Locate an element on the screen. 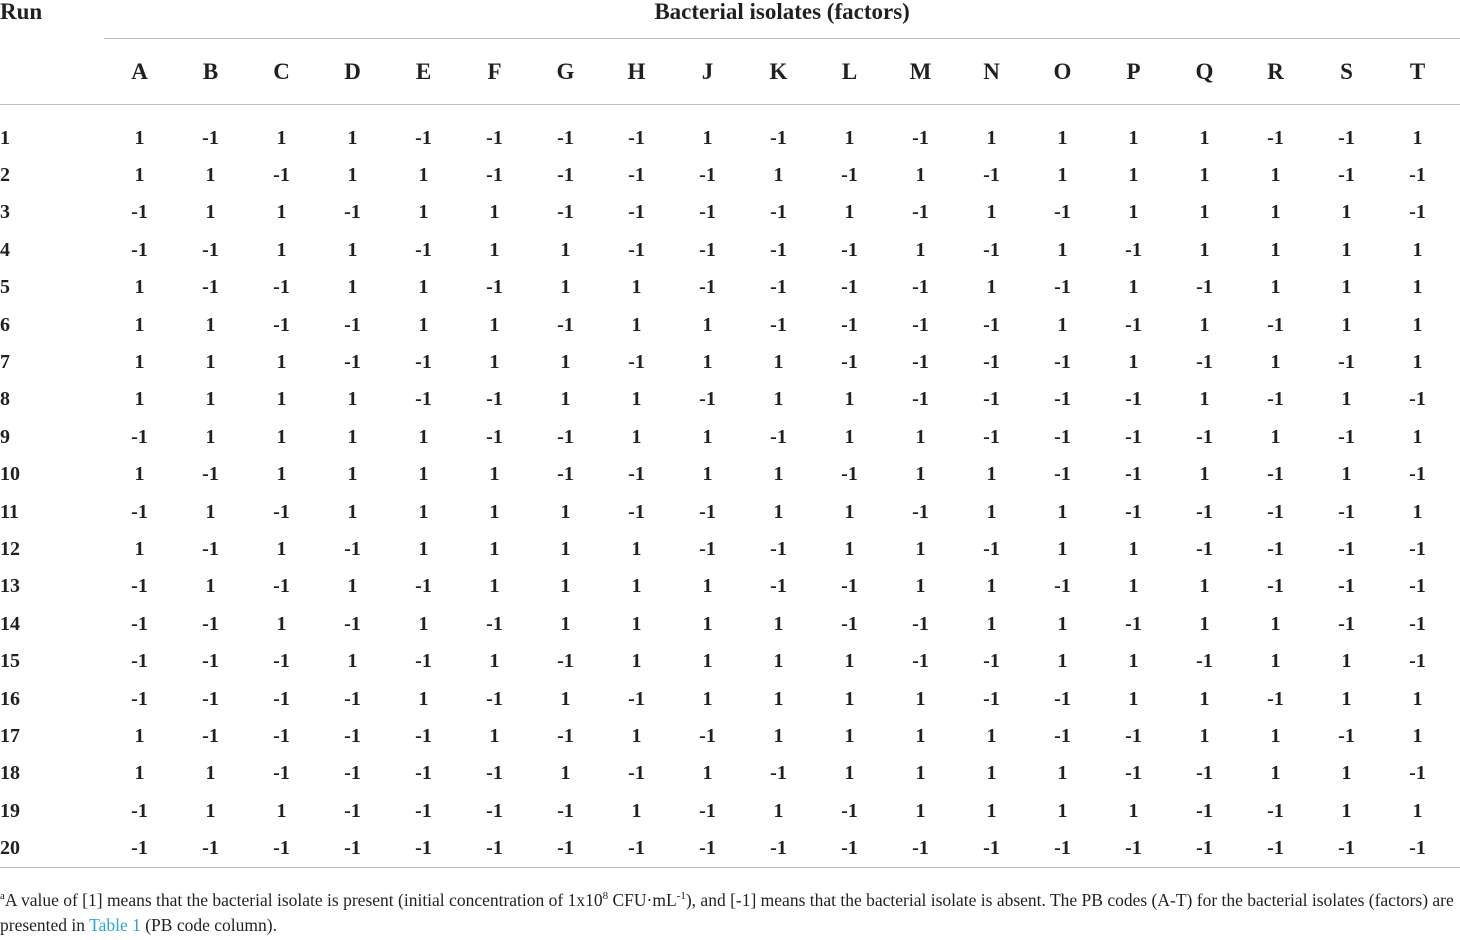 The height and width of the screenshot is (940, 1460). table-1-link: Table 1 is located at coordinates (115, 925).